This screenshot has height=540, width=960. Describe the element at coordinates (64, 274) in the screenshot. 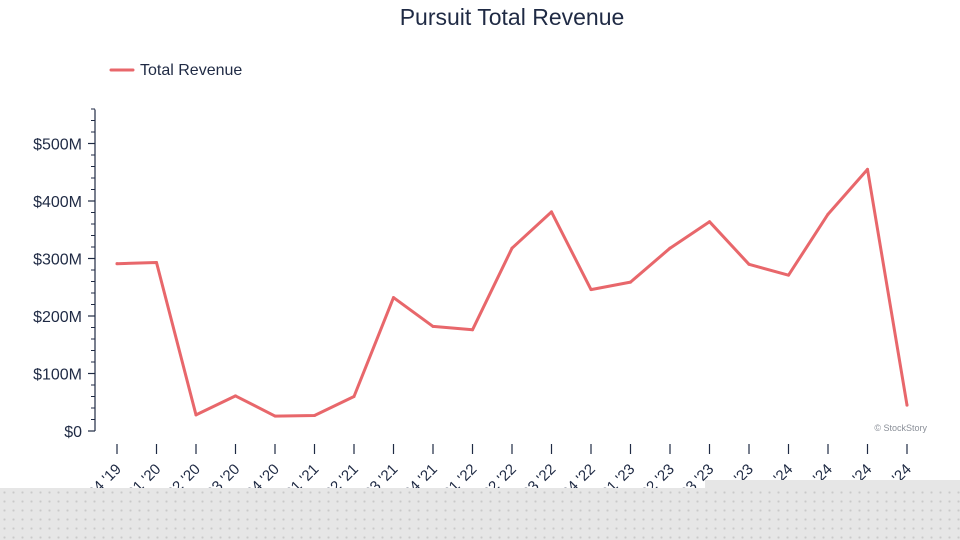

I see `y-axis: $0 $100M $200M $300M $400M $500M` at that location.